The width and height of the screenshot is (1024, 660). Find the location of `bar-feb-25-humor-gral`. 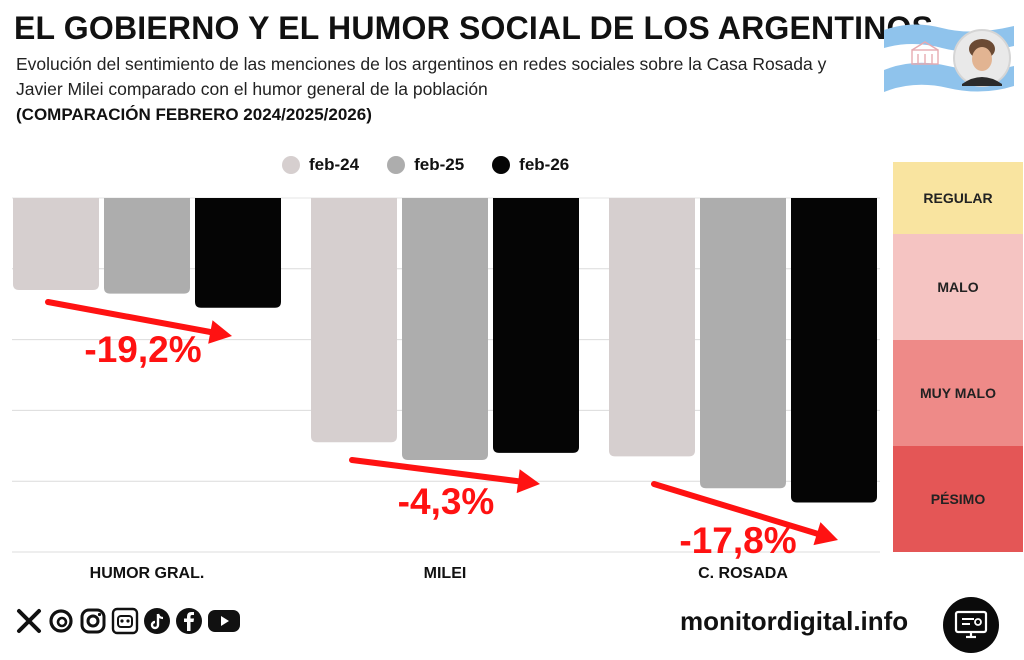

bar-feb-25-humor-gral is located at coordinates (147, 246).